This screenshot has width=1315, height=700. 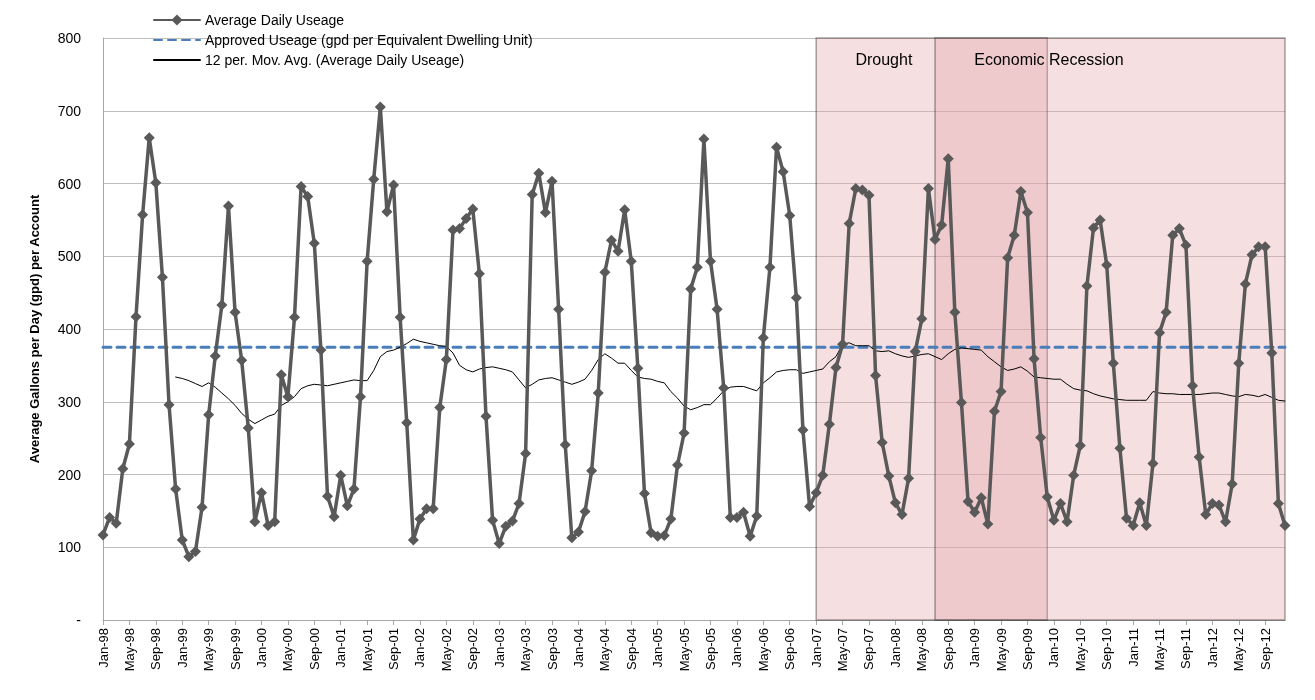 What do you see at coordinates (605, 650) in the screenshot?
I see `x-tick-label: May-04` at bounding box center [605, 650].